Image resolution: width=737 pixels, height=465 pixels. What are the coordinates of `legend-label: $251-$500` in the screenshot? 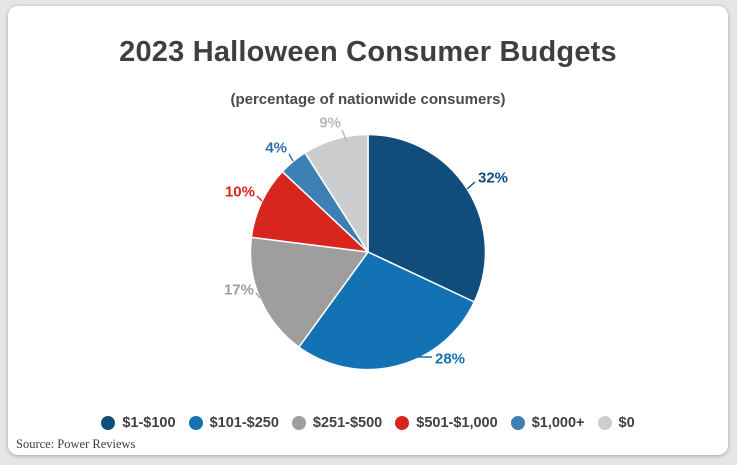 It's located at (347, 423).